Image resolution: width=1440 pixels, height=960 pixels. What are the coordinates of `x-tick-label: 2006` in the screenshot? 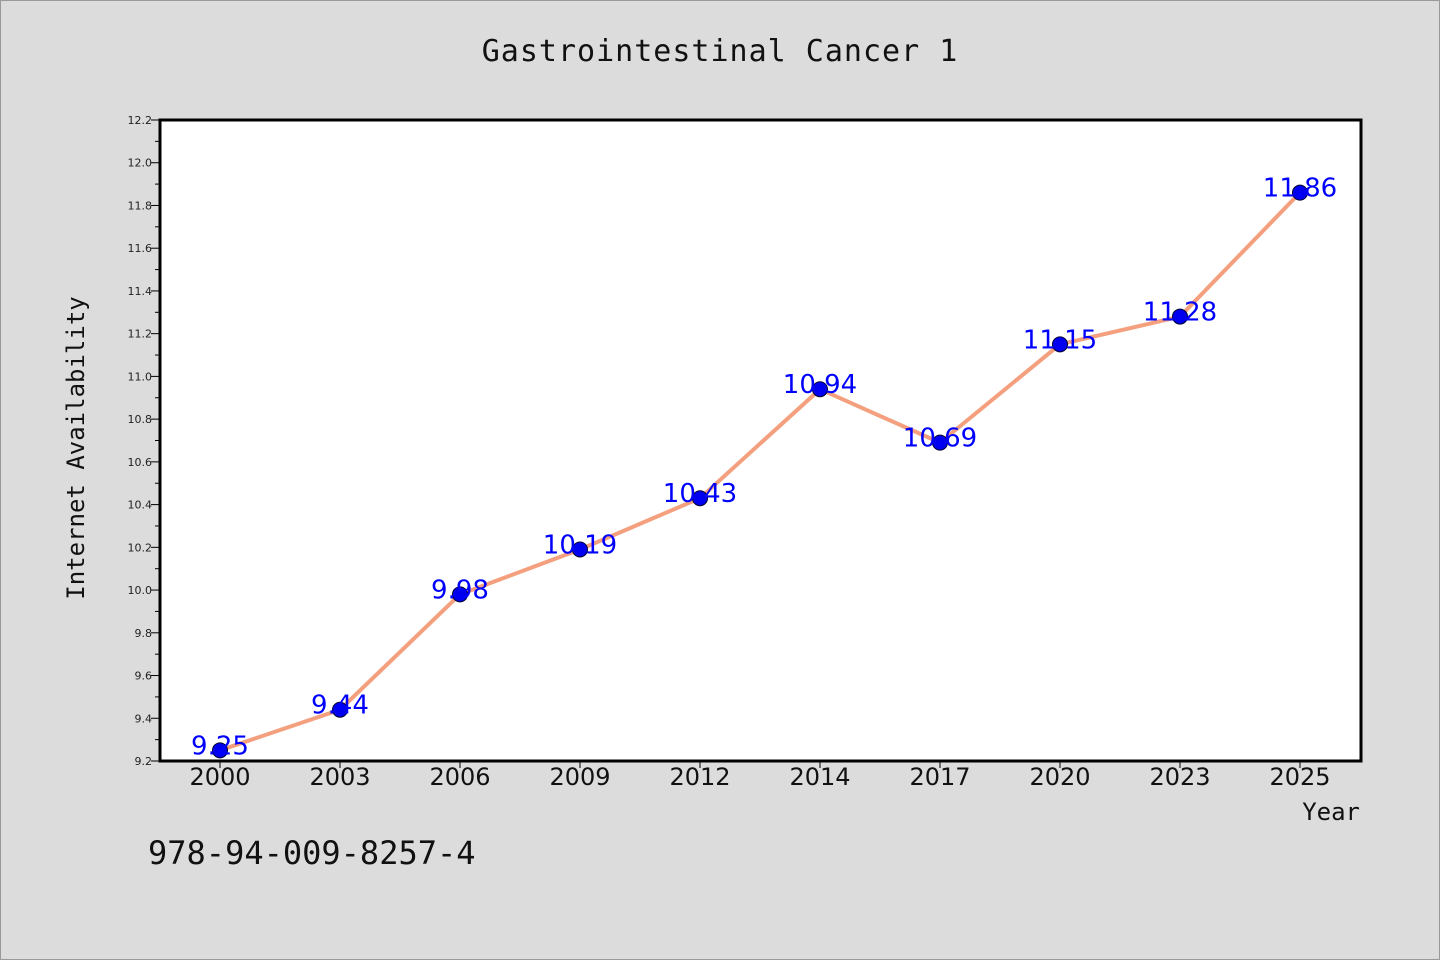 It's located at (459, 777).